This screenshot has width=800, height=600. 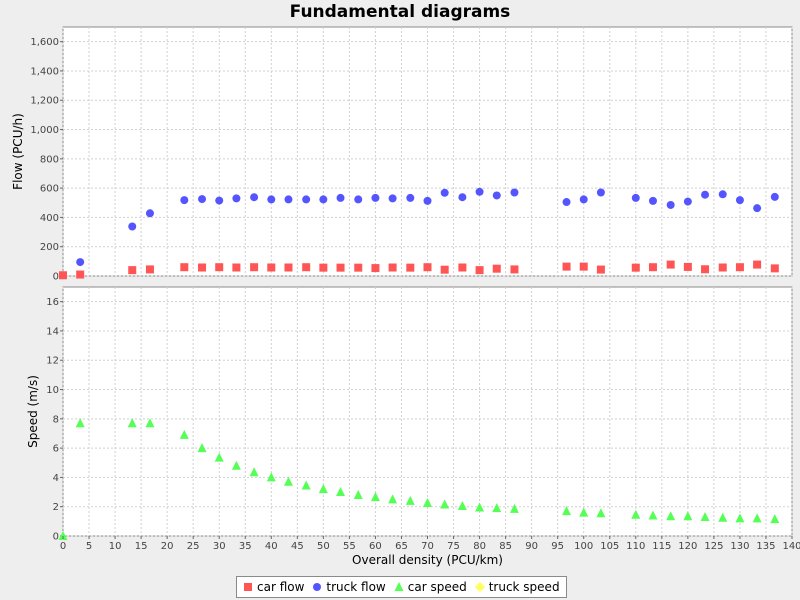 I want to click on legend-item-car-flow: car flow, so click(x=273, y=587).